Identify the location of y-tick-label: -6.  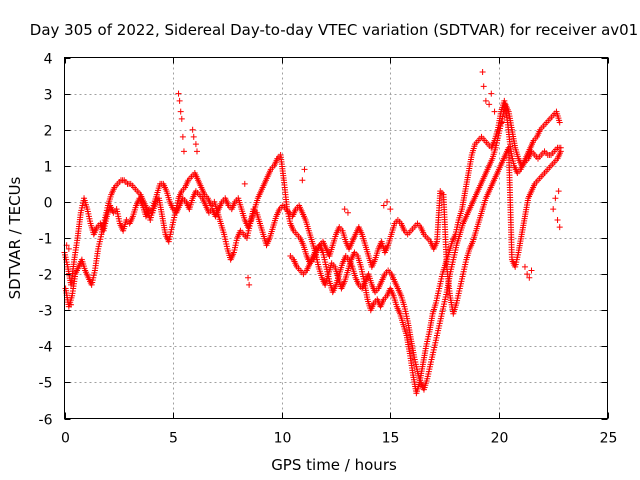
(46, 421).